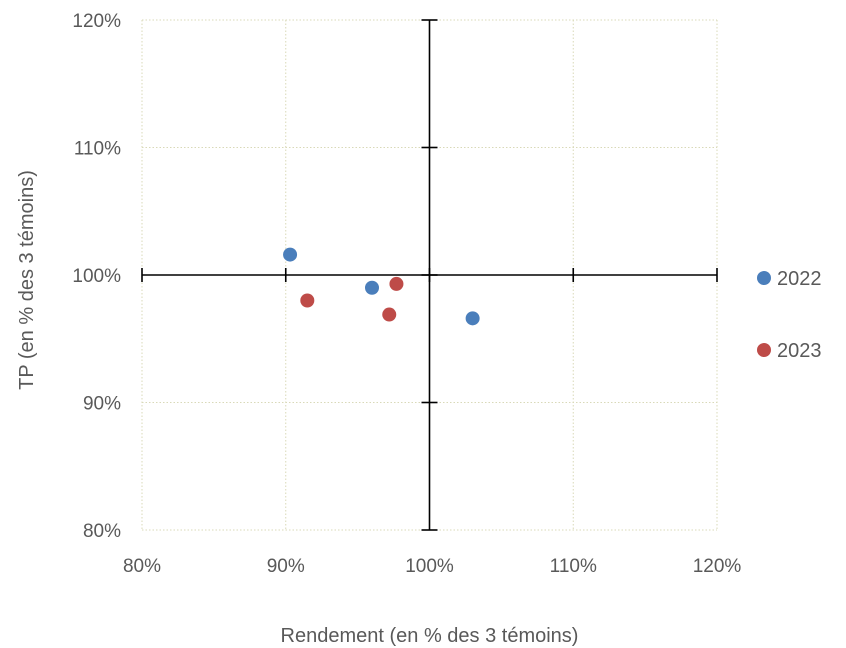 This screenshot has height=648, width=846. Describe the element at coordinates (573, 566) in the screenshot. I see `x-tick-label: 110%` at that location.